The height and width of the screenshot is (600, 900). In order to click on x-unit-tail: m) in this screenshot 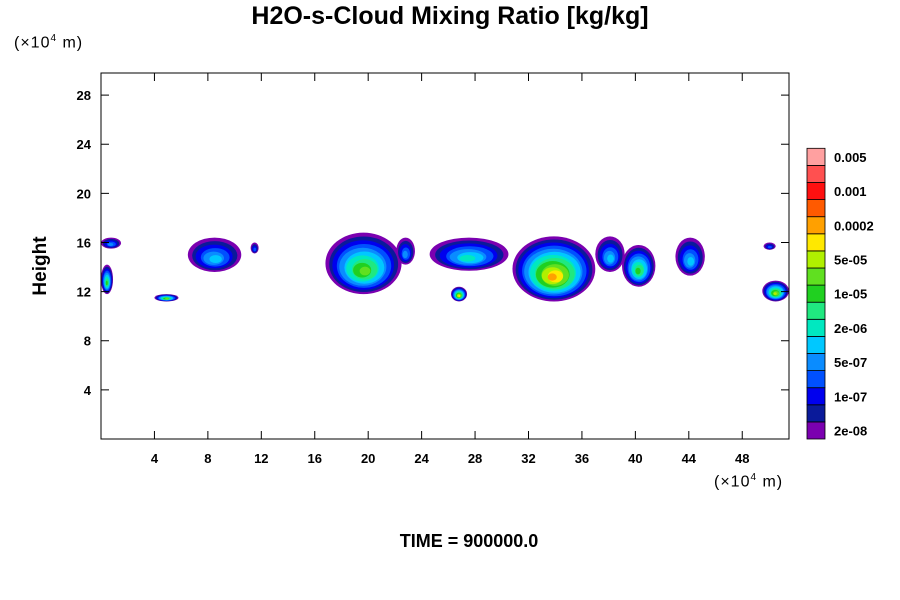, I will do `click(770, 482)`.